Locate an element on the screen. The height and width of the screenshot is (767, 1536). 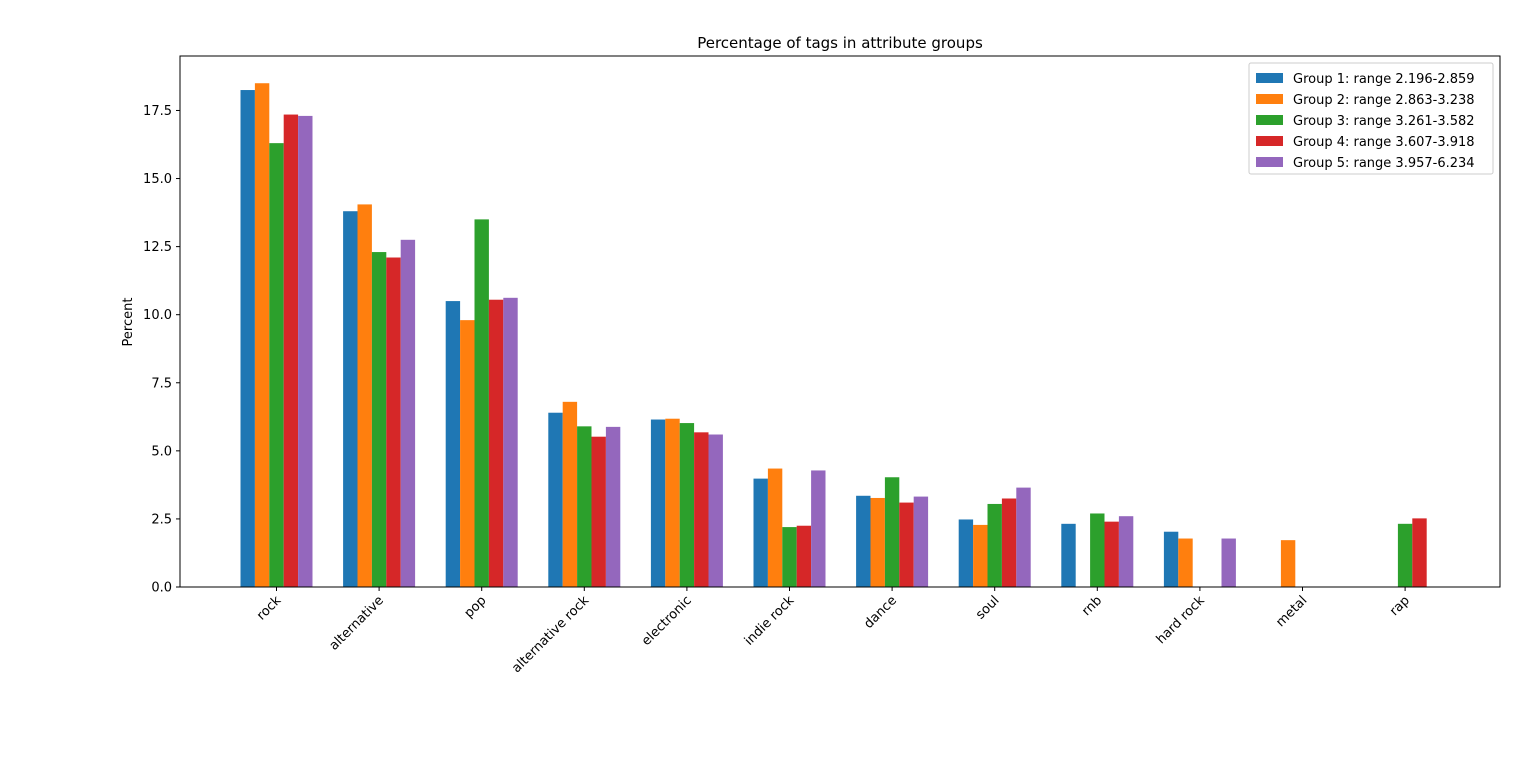
x-tick-label: rap is located at coordinates (1400, 606).